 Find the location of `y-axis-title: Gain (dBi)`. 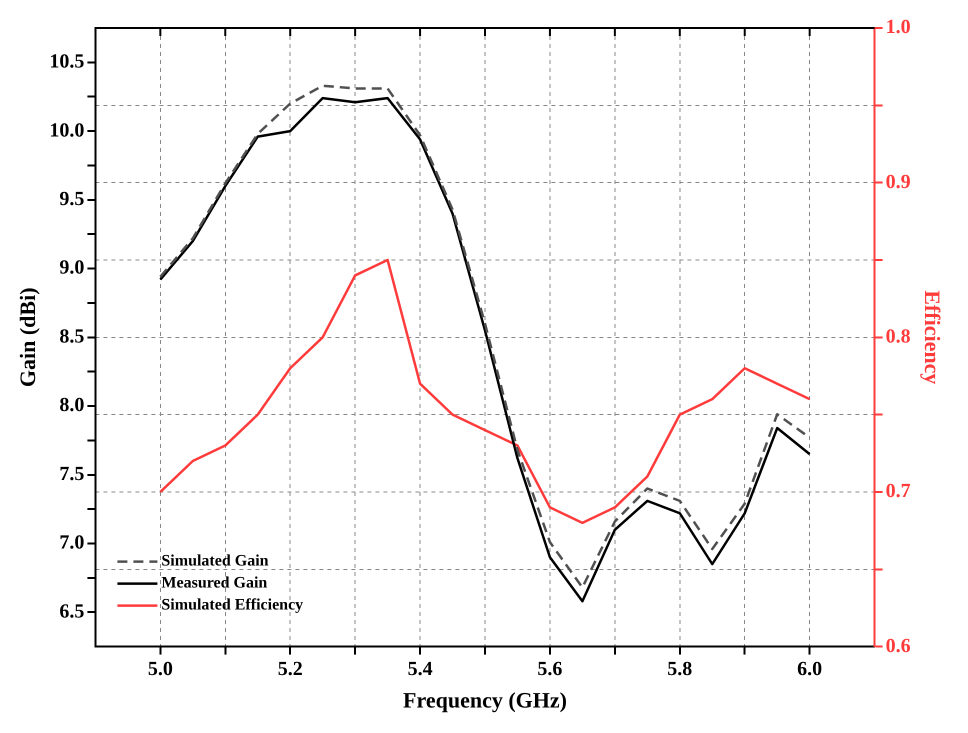

y-axis-title: Gain (dBi) is located at coordinates (27, 337).